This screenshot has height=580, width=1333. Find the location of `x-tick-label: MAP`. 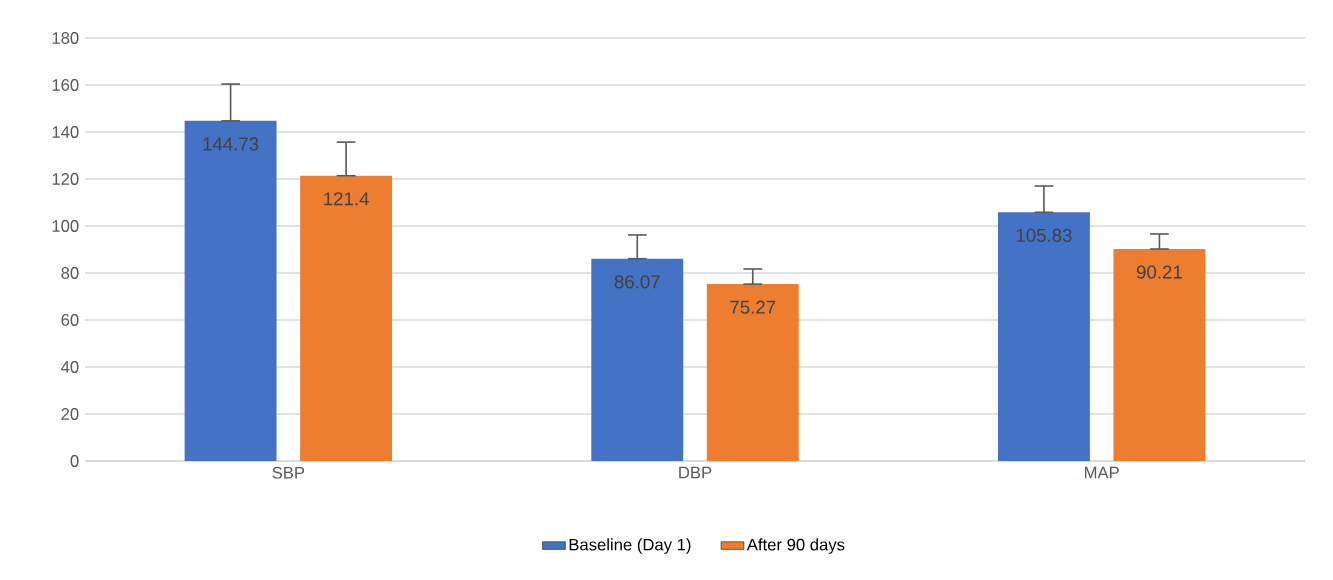

x-tick-label: MAP is located at coordinates (1101, 472).